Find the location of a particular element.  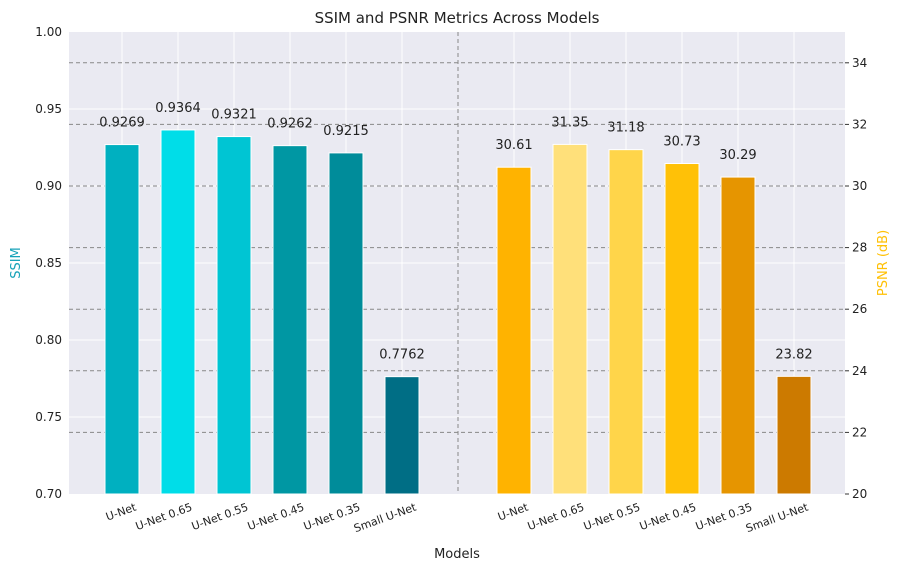

data-label: 0.9215 is located at coordinates (346, 131).